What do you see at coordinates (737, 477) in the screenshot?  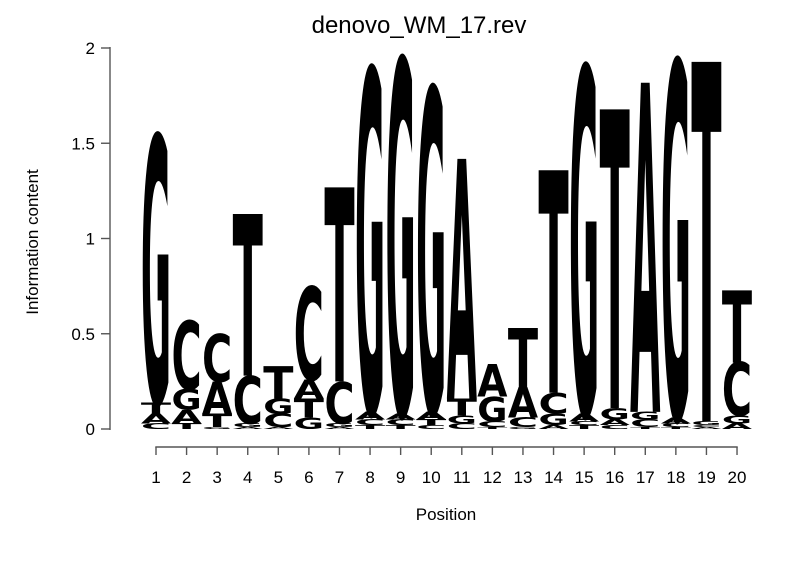 I see `x-tick-label: 20` at bounding box center [737, 477].